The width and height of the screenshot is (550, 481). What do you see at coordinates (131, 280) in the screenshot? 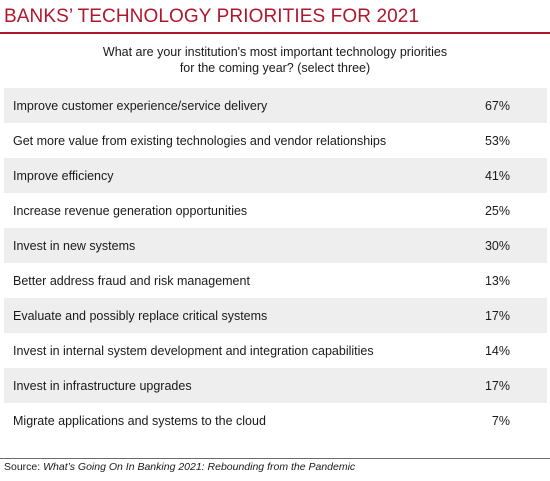
I see `row-label: Better address fraud and risk management` at bounding box center [131, 280].